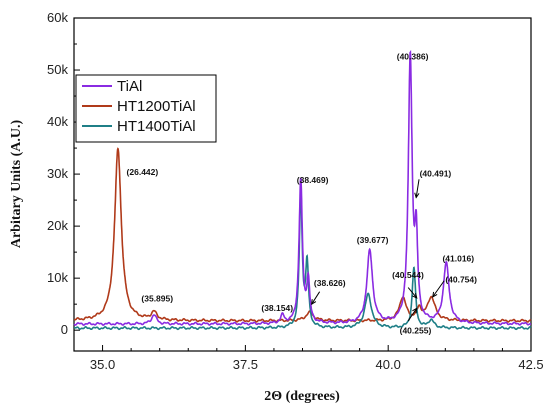  I want to click on arrow-layer, so click(378, 250).